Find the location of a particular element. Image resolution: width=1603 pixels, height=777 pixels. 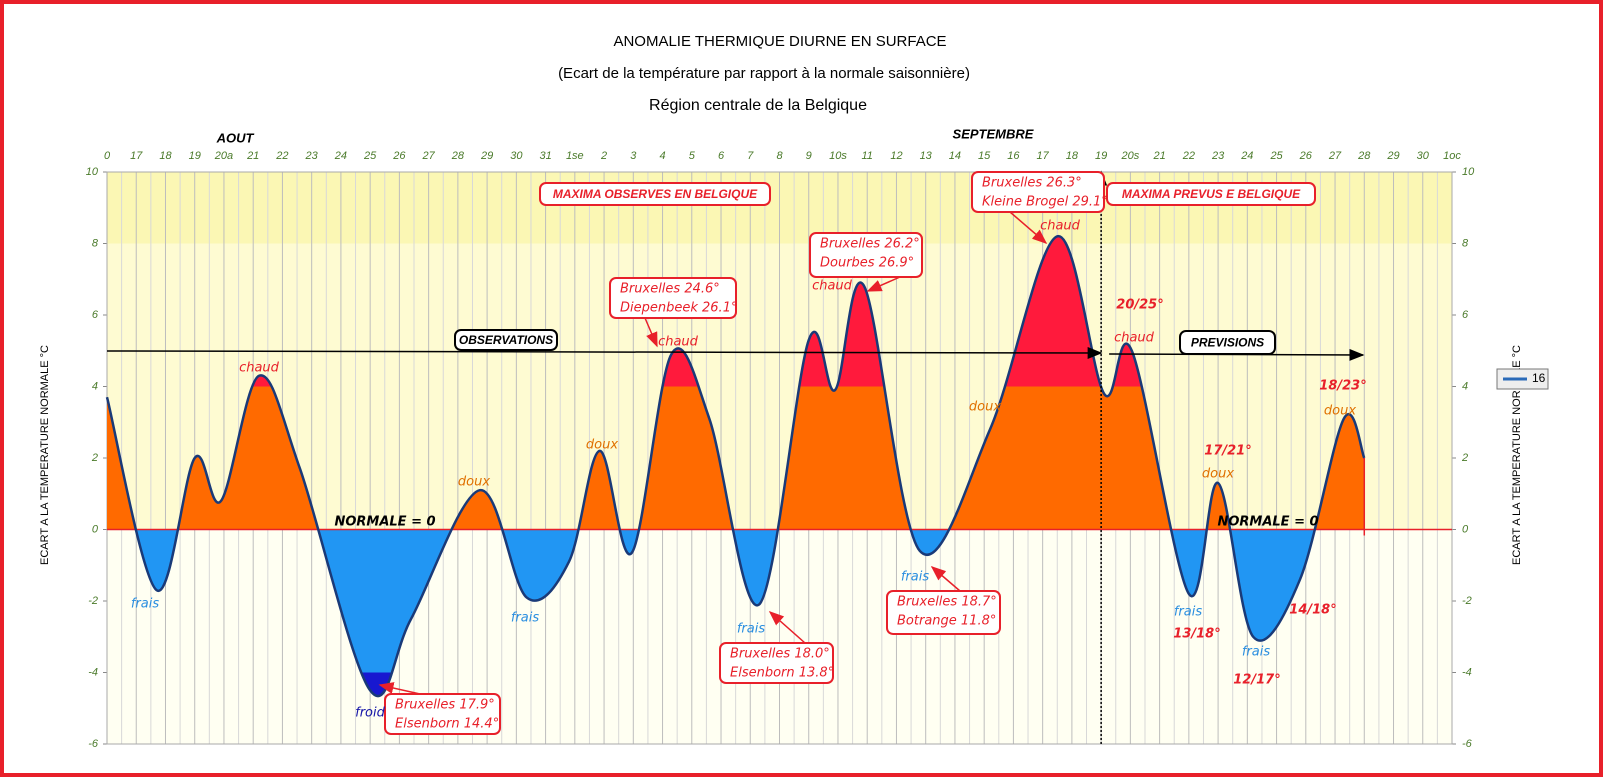

y-tick-label: -2 is located at coordinates (93, 601).